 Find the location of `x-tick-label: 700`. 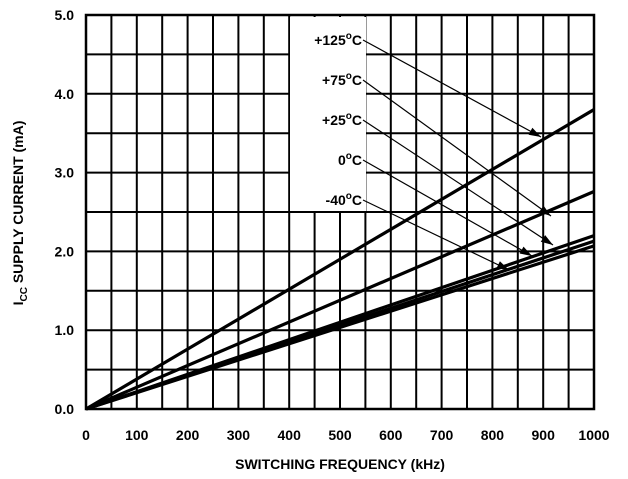

x-tick-label: 700 is located at coordinates (442, 435).